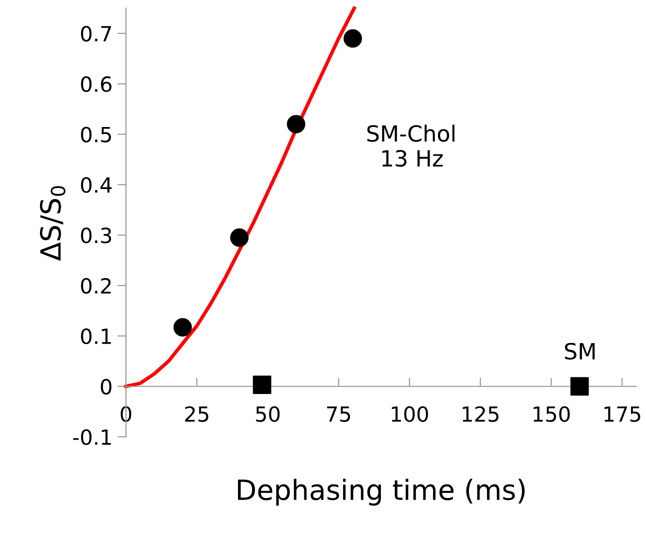 The image size is (646, 546). I want to click on x-tick-label: 25, so click(196, 414).